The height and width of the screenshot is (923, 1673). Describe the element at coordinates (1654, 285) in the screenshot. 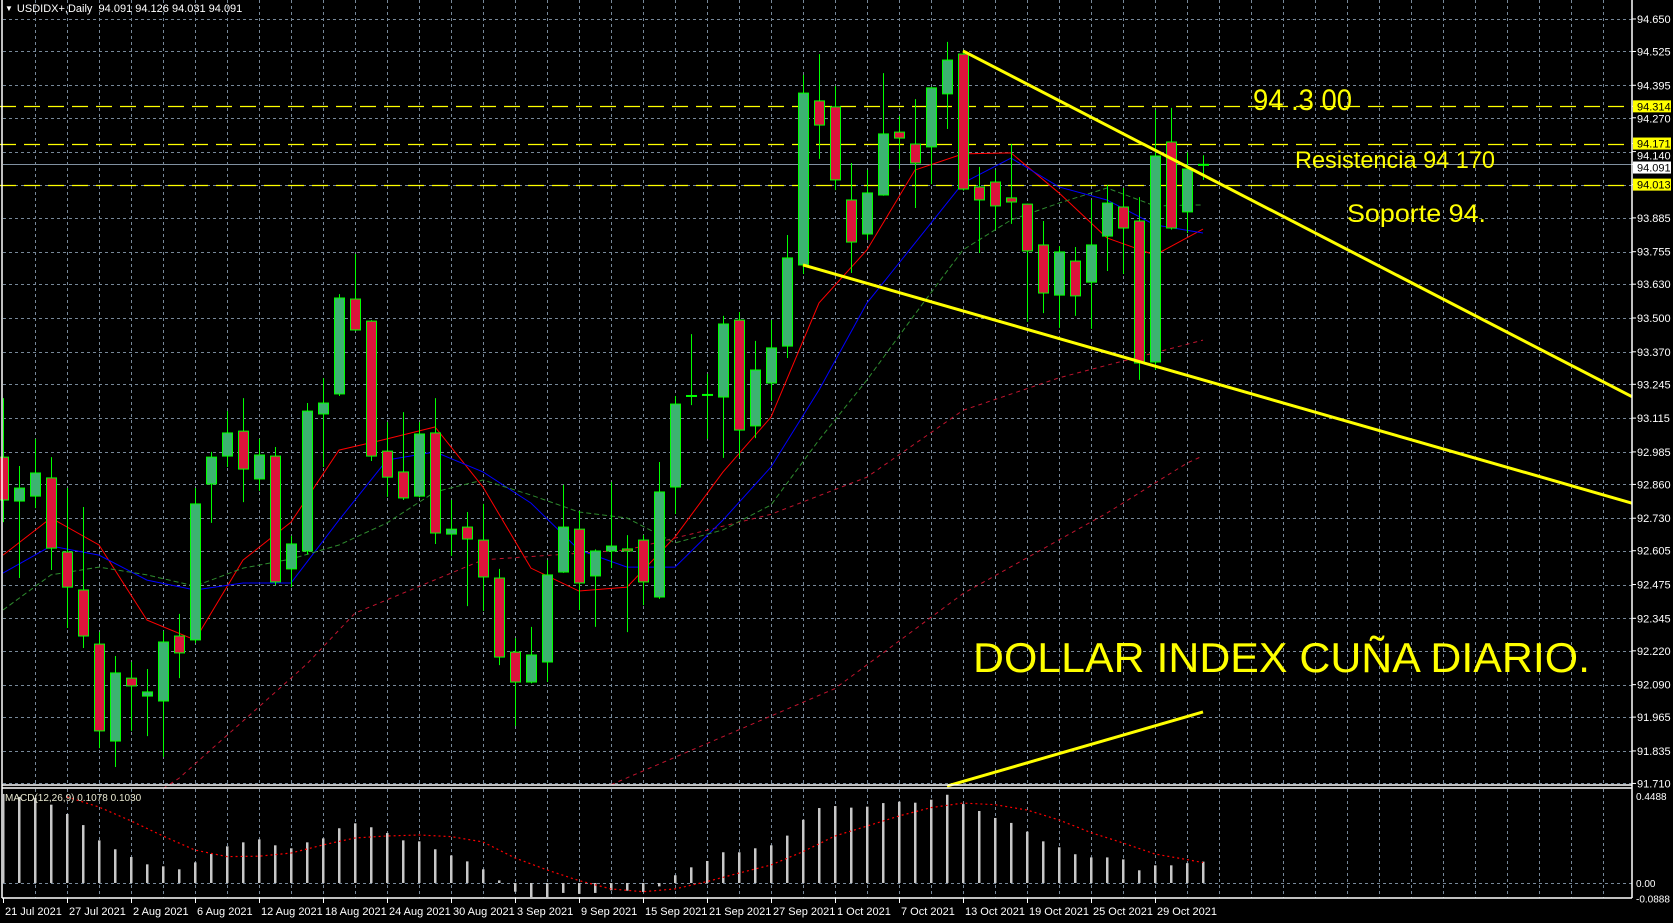

I see `price-axis-label: 93.630` at that location.